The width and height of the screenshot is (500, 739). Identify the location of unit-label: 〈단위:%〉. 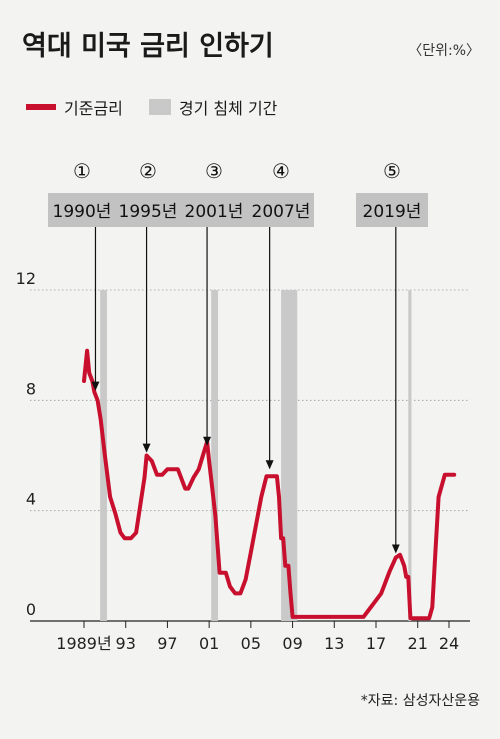
(444, 51).